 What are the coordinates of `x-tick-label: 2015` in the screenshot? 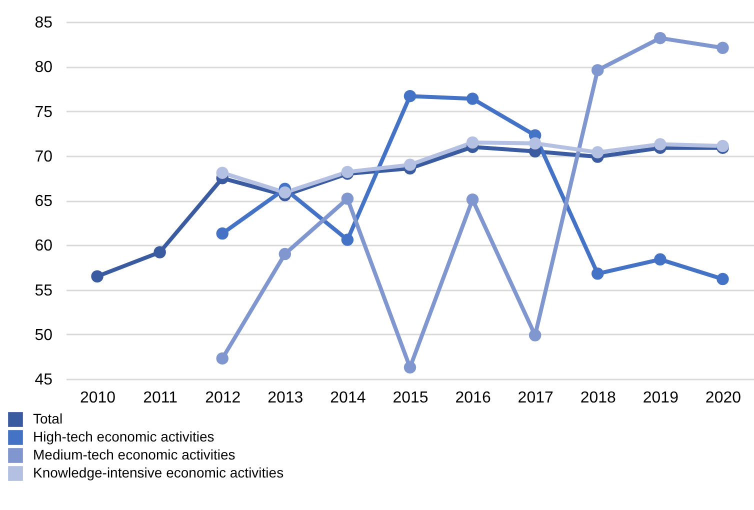 It's located at (410, 398).